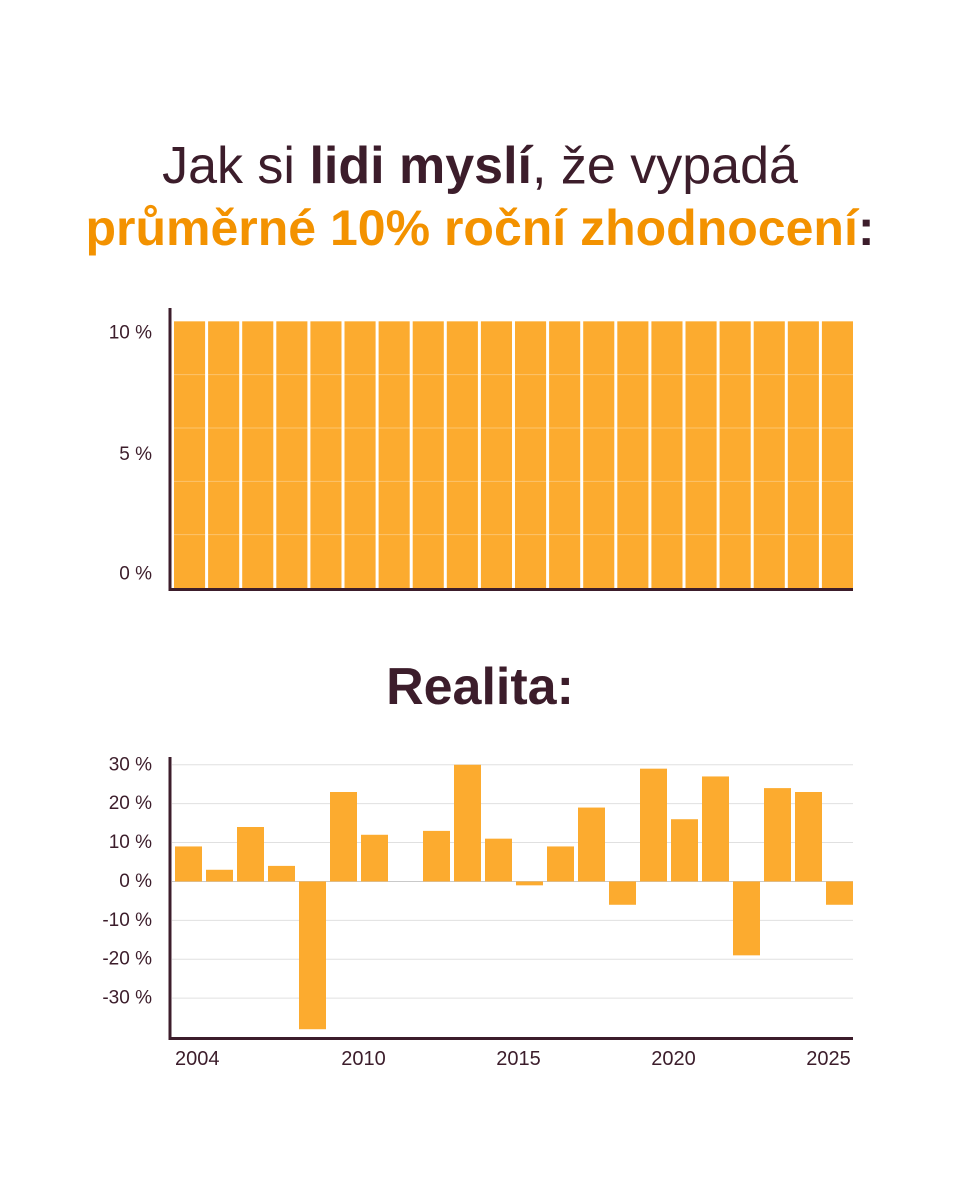 Image resolution: width=960 pixels, height=1200 pixels. Describe the element at coordinates (529, 883) in the screenshot. I see `bar-2015` at that location.